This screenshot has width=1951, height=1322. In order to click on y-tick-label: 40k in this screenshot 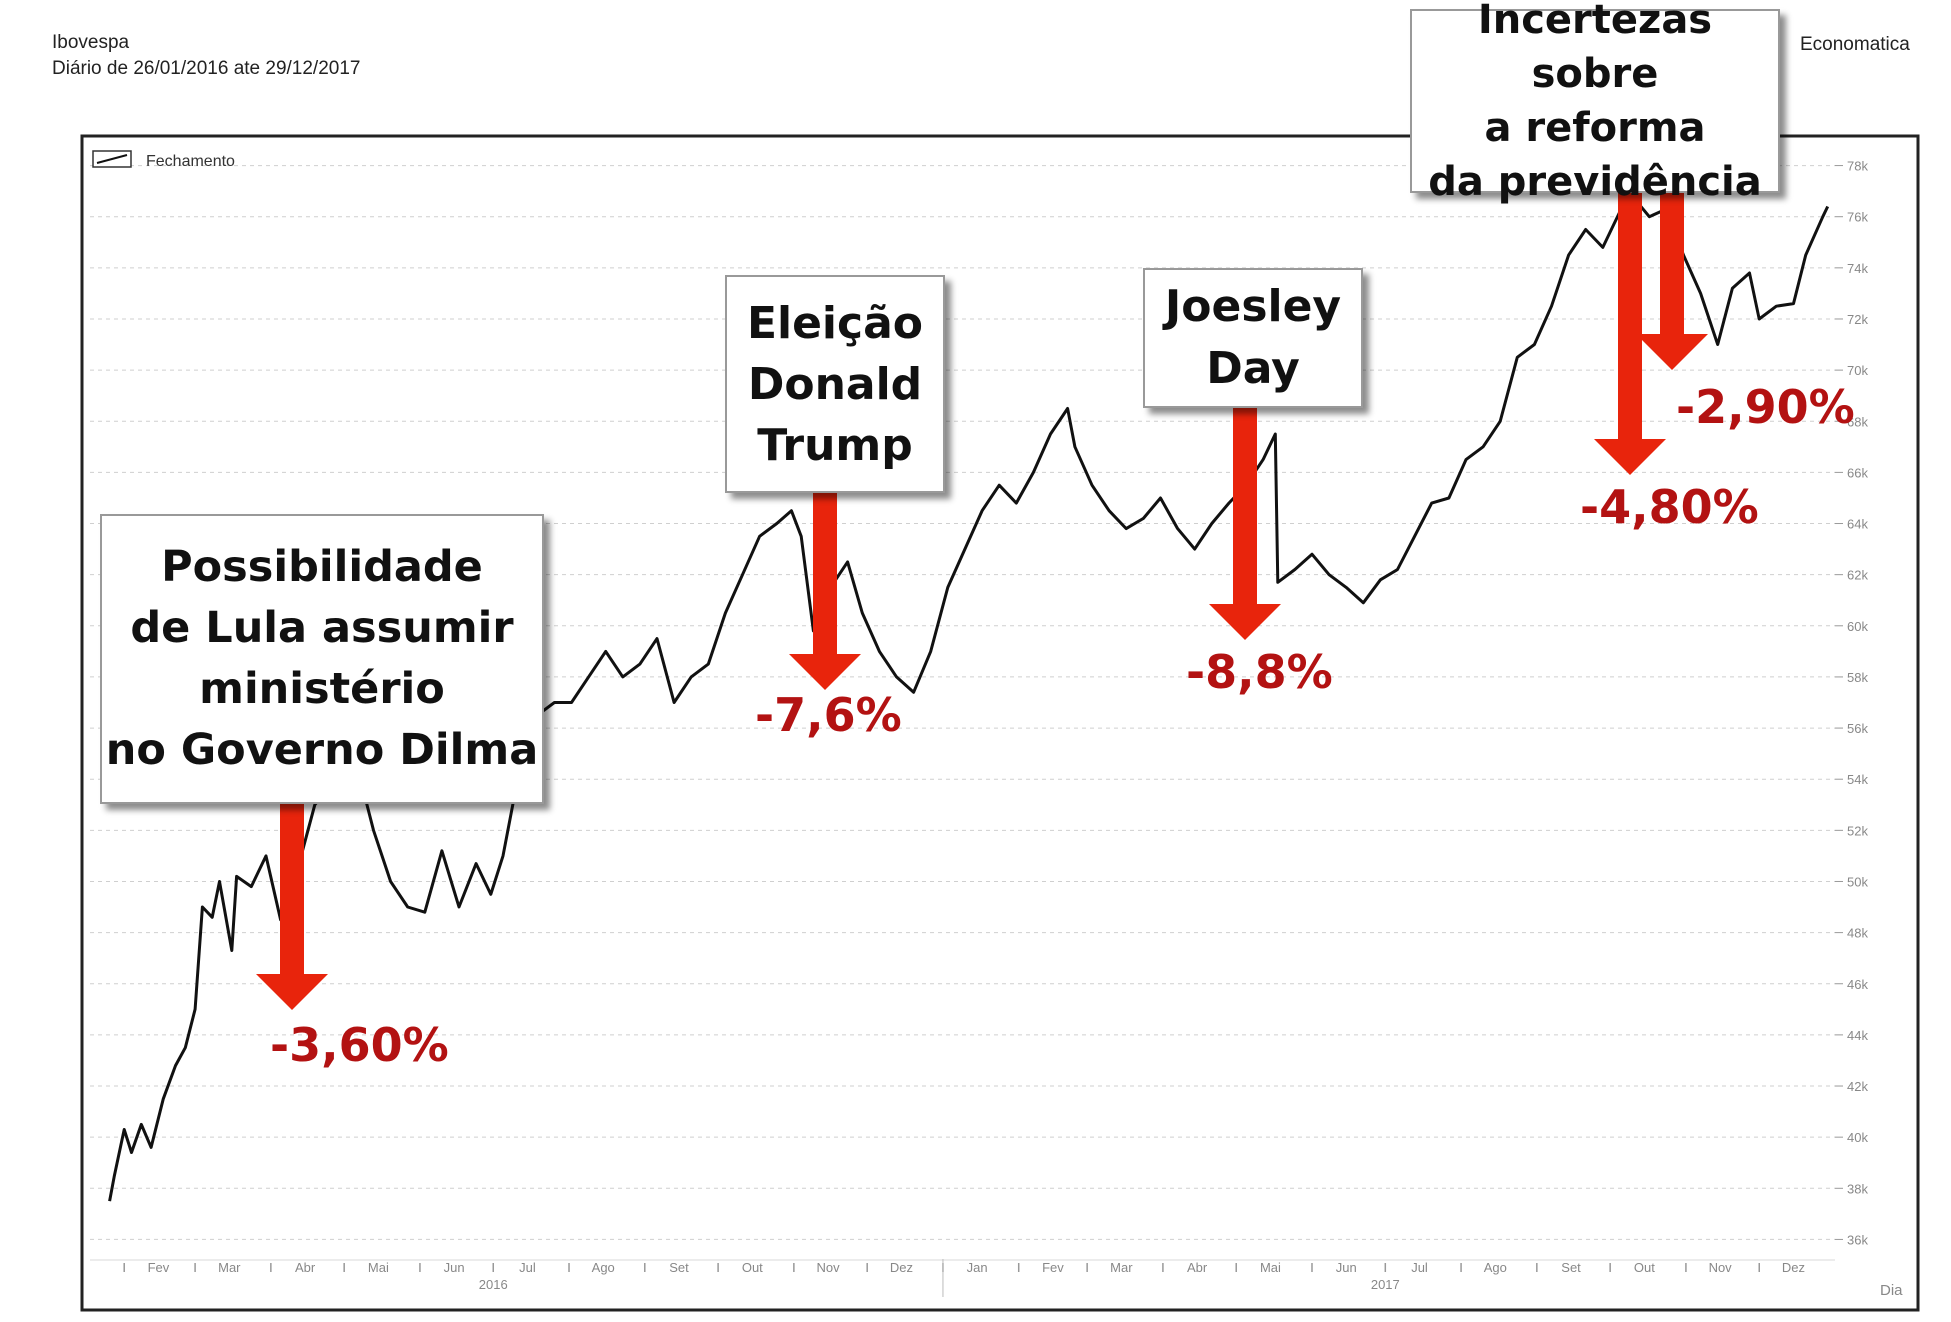, I will do `click(1857, 1137)`.